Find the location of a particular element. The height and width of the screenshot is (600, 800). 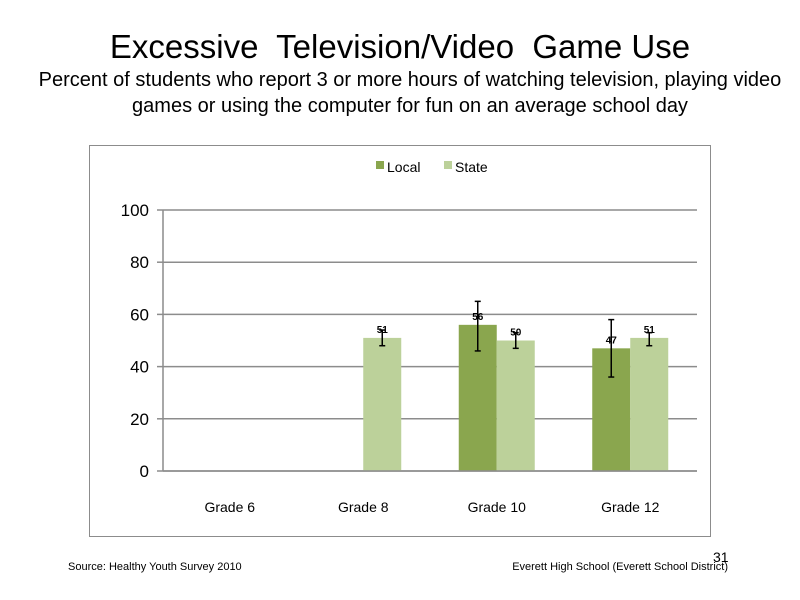

page-number: 31 is located at coordinates (721, 557).